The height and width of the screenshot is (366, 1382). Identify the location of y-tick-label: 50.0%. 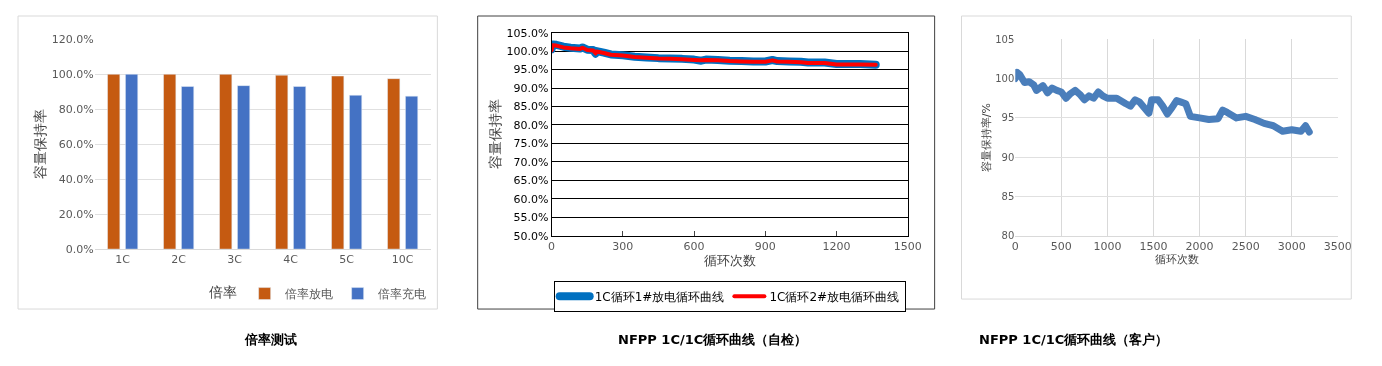
(531, 236).